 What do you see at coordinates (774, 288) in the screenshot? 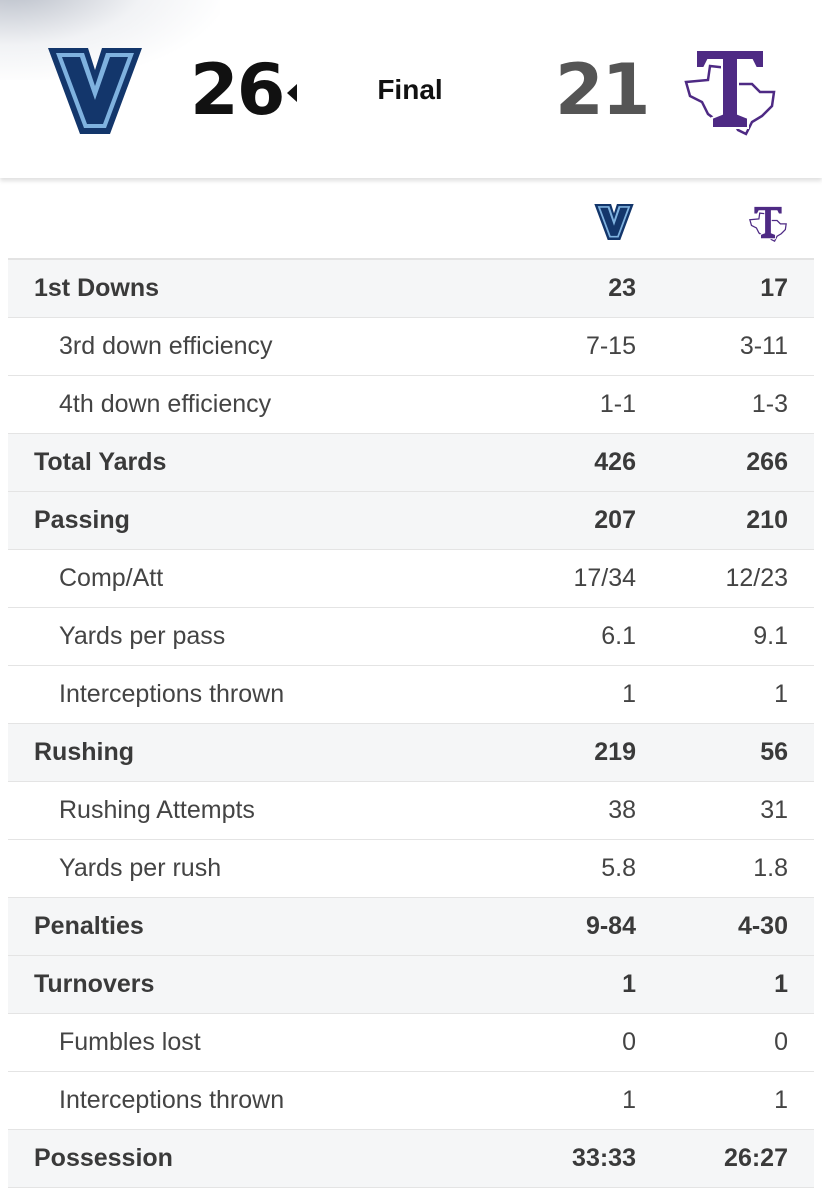
I see `home-stat-value: 17` at bounding box center [774, 288].